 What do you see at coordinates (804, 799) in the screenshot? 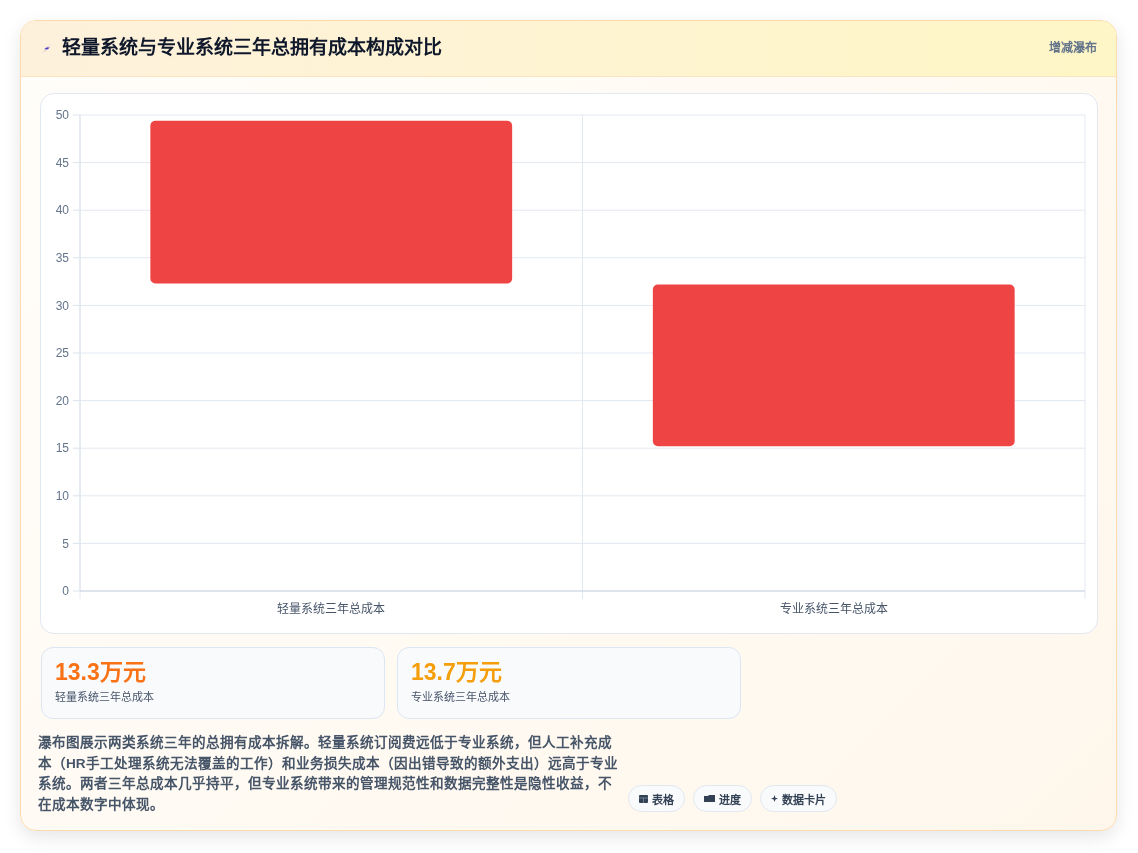
I see `text: 数据卡片` at bounding box center [804, 799].